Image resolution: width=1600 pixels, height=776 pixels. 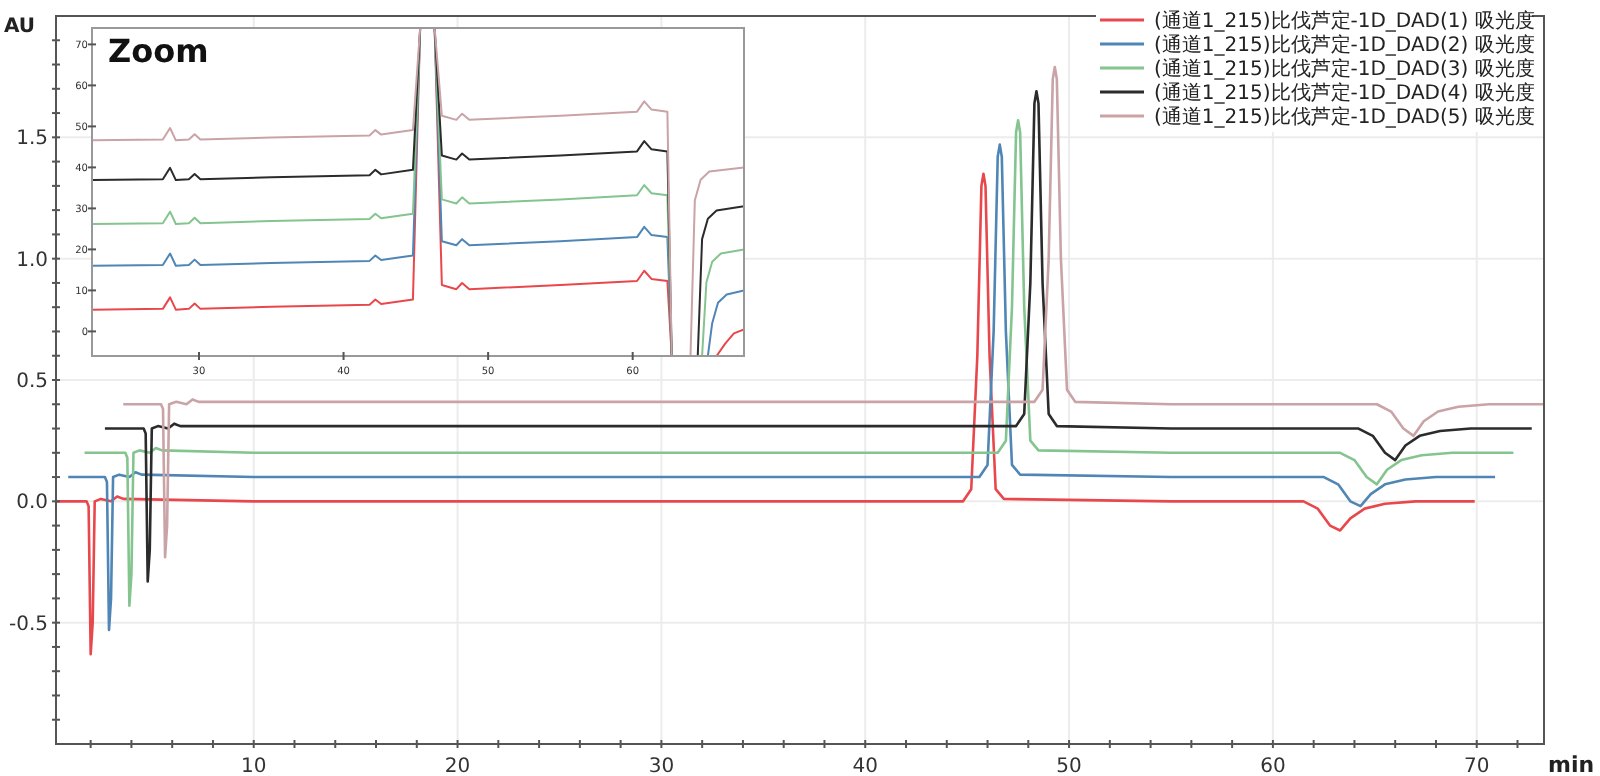 I want to click on chart-title: Zoom, so click(x=158, y=51).